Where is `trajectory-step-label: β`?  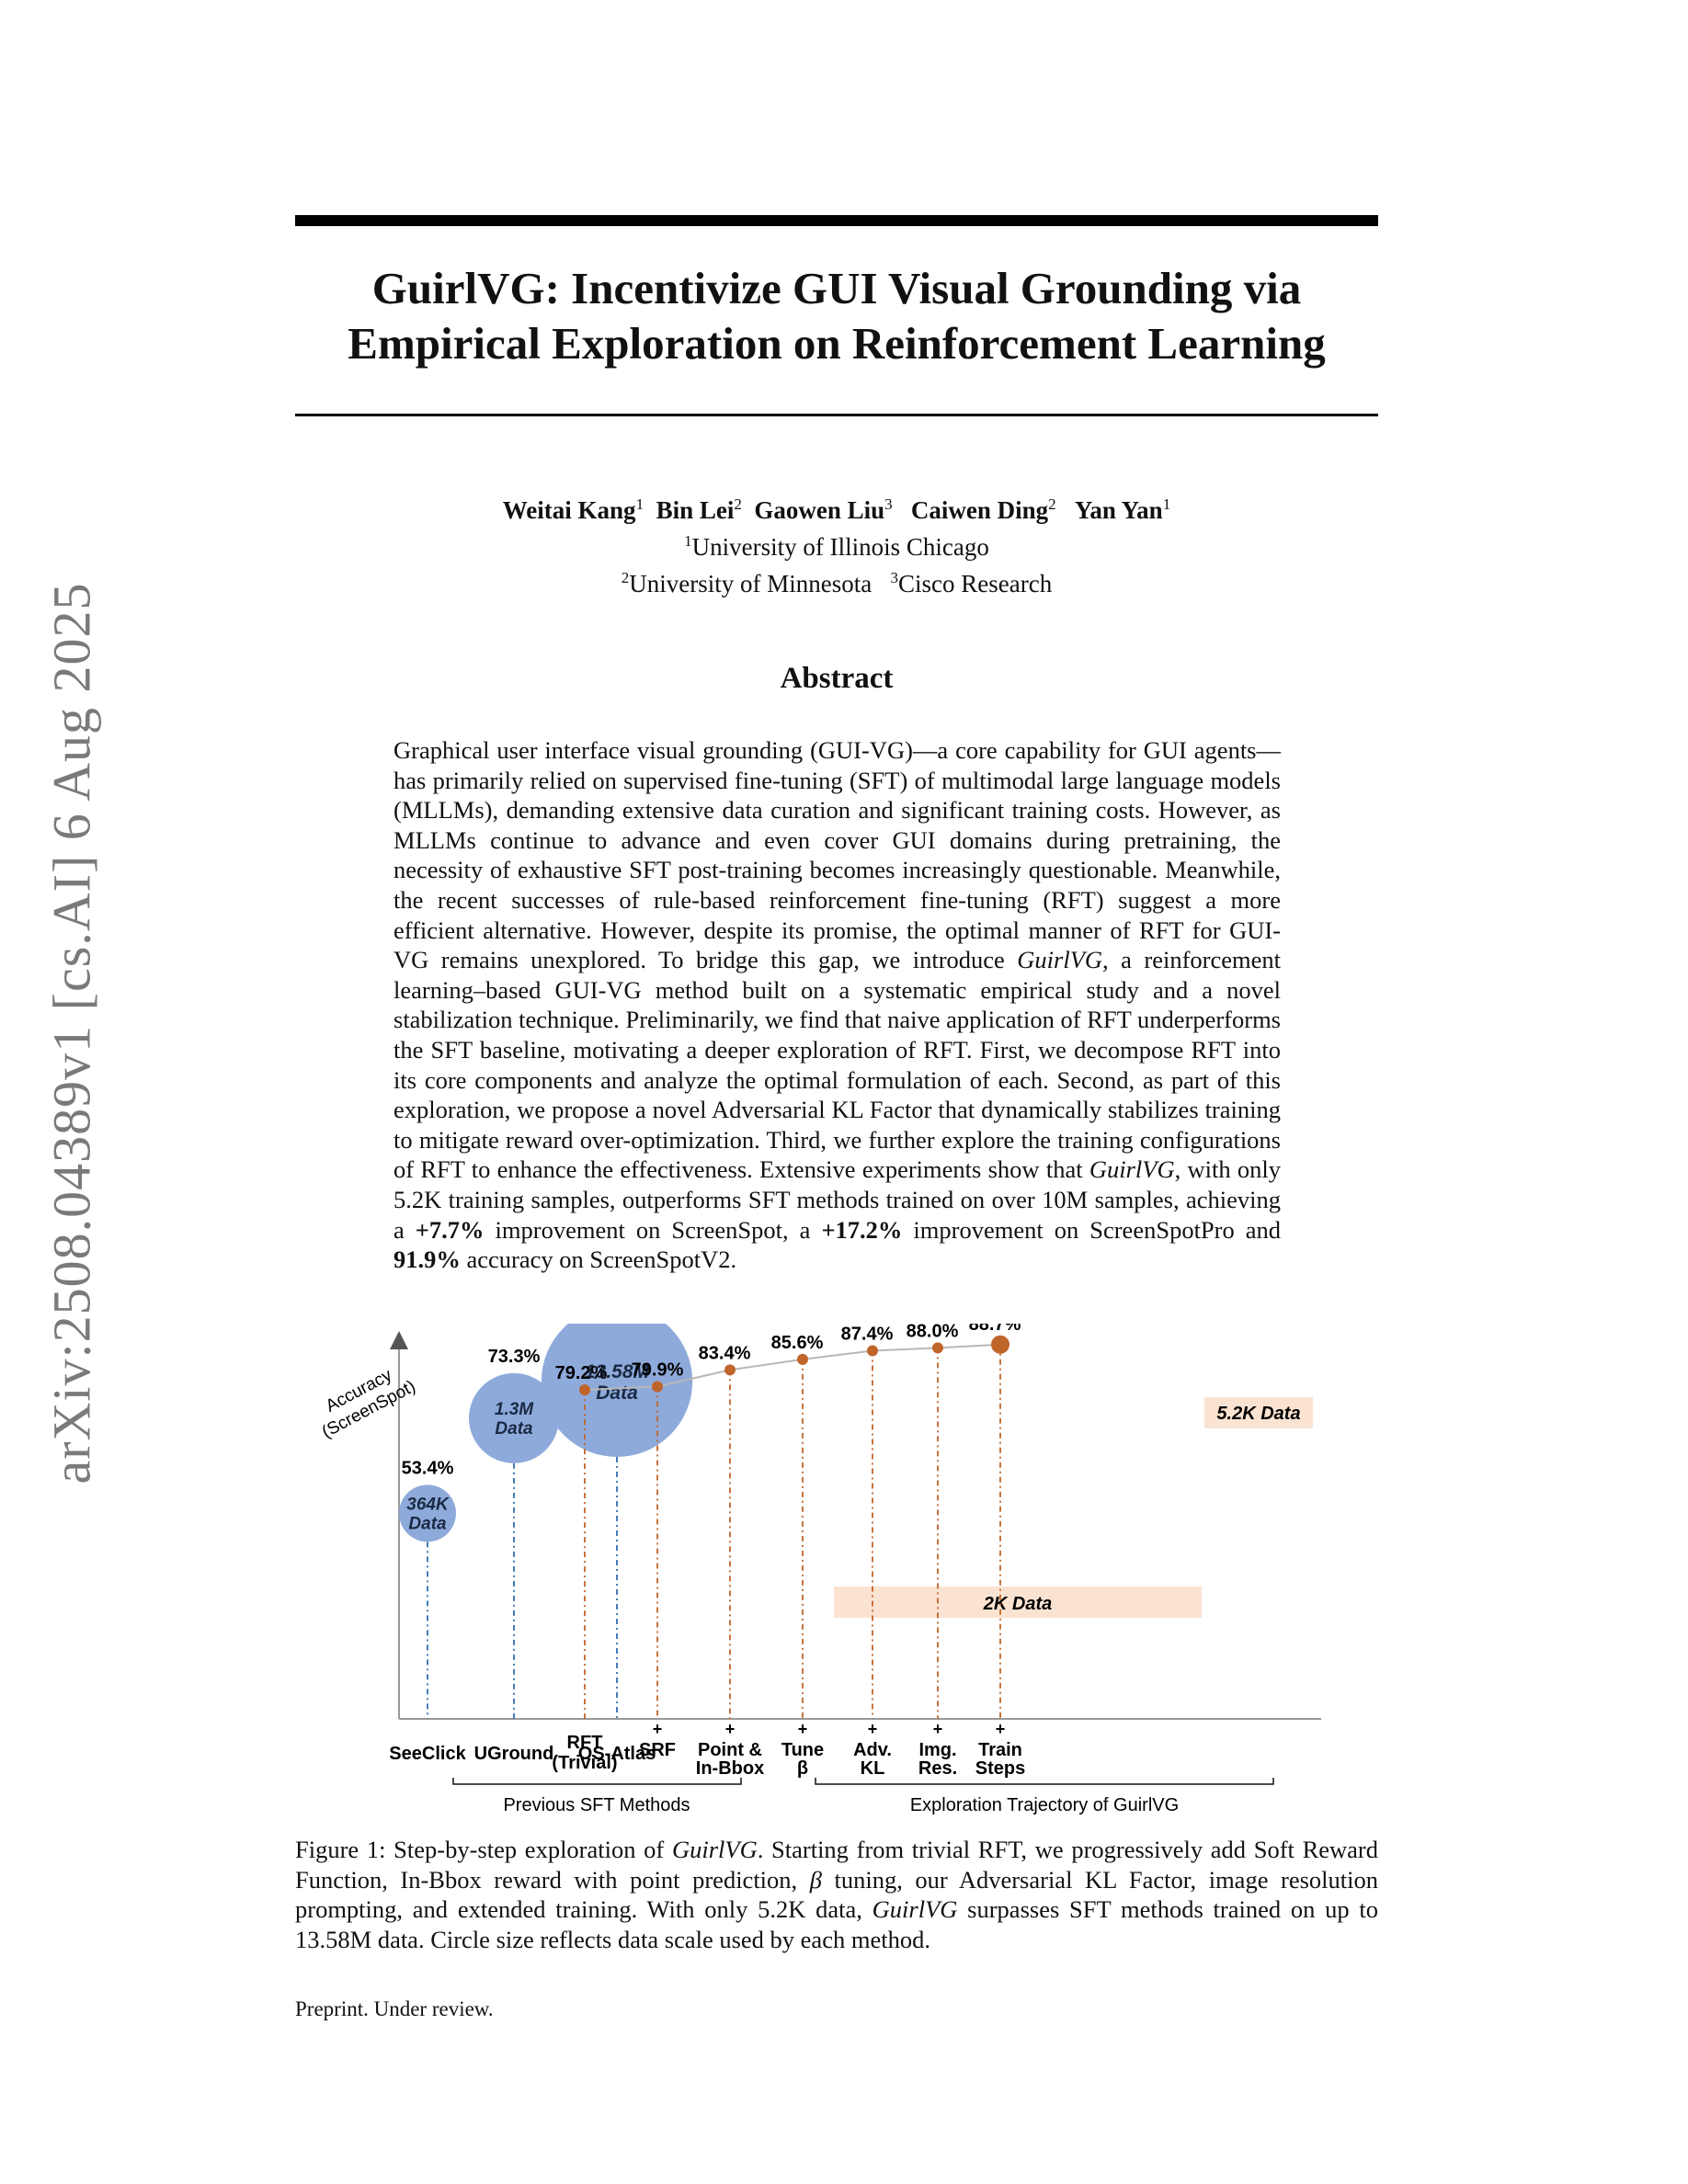 trajectory-step-label: β is located at coordinates (802, 1768).